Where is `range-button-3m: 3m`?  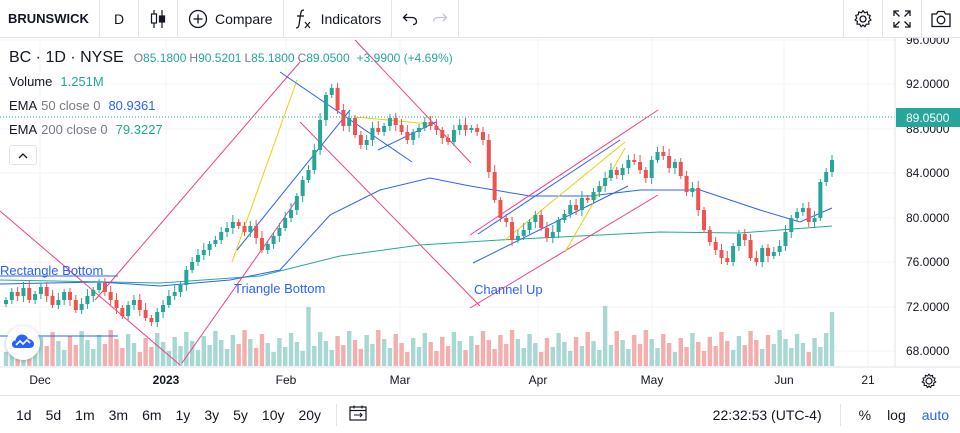 range-button-3m: 3m is located at coordinates (118, 414).